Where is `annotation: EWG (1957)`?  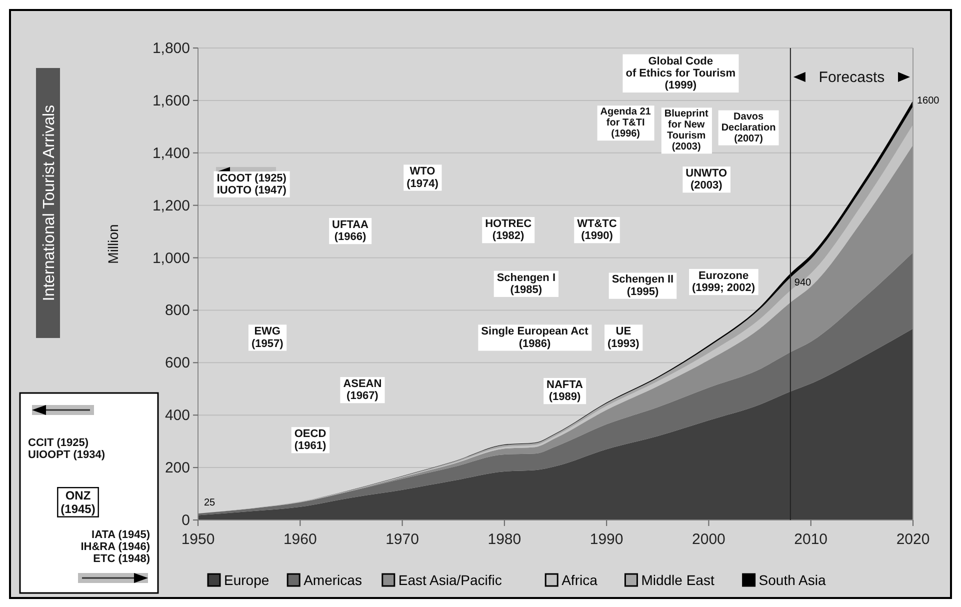
annotation: EWG (1957) is located at coordinates (267, 338).